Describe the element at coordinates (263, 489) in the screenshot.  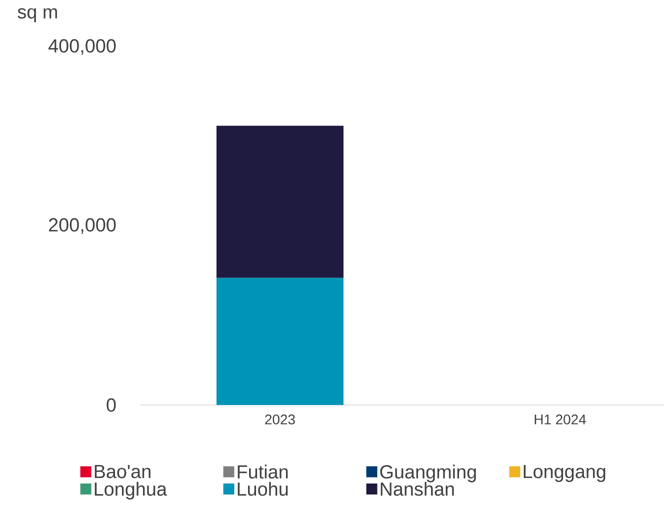
I see `legend-label: Luohu` at that location.